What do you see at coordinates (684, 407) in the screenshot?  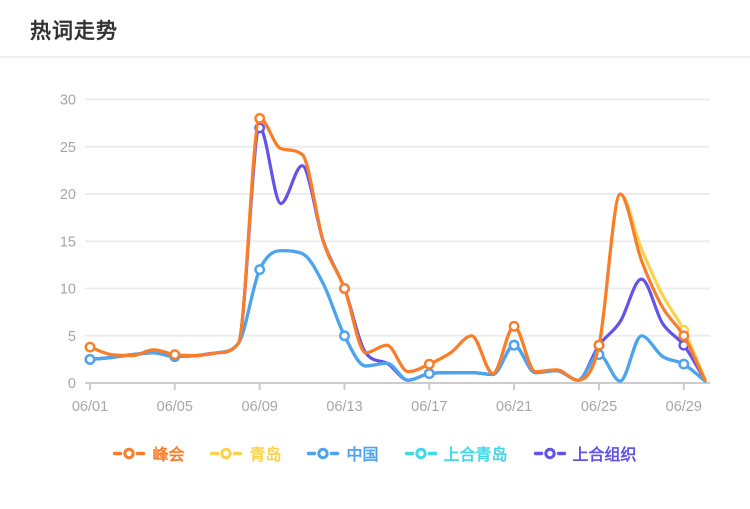 I see `x-axis-label: 06/29` at bounding box center [684, 407].